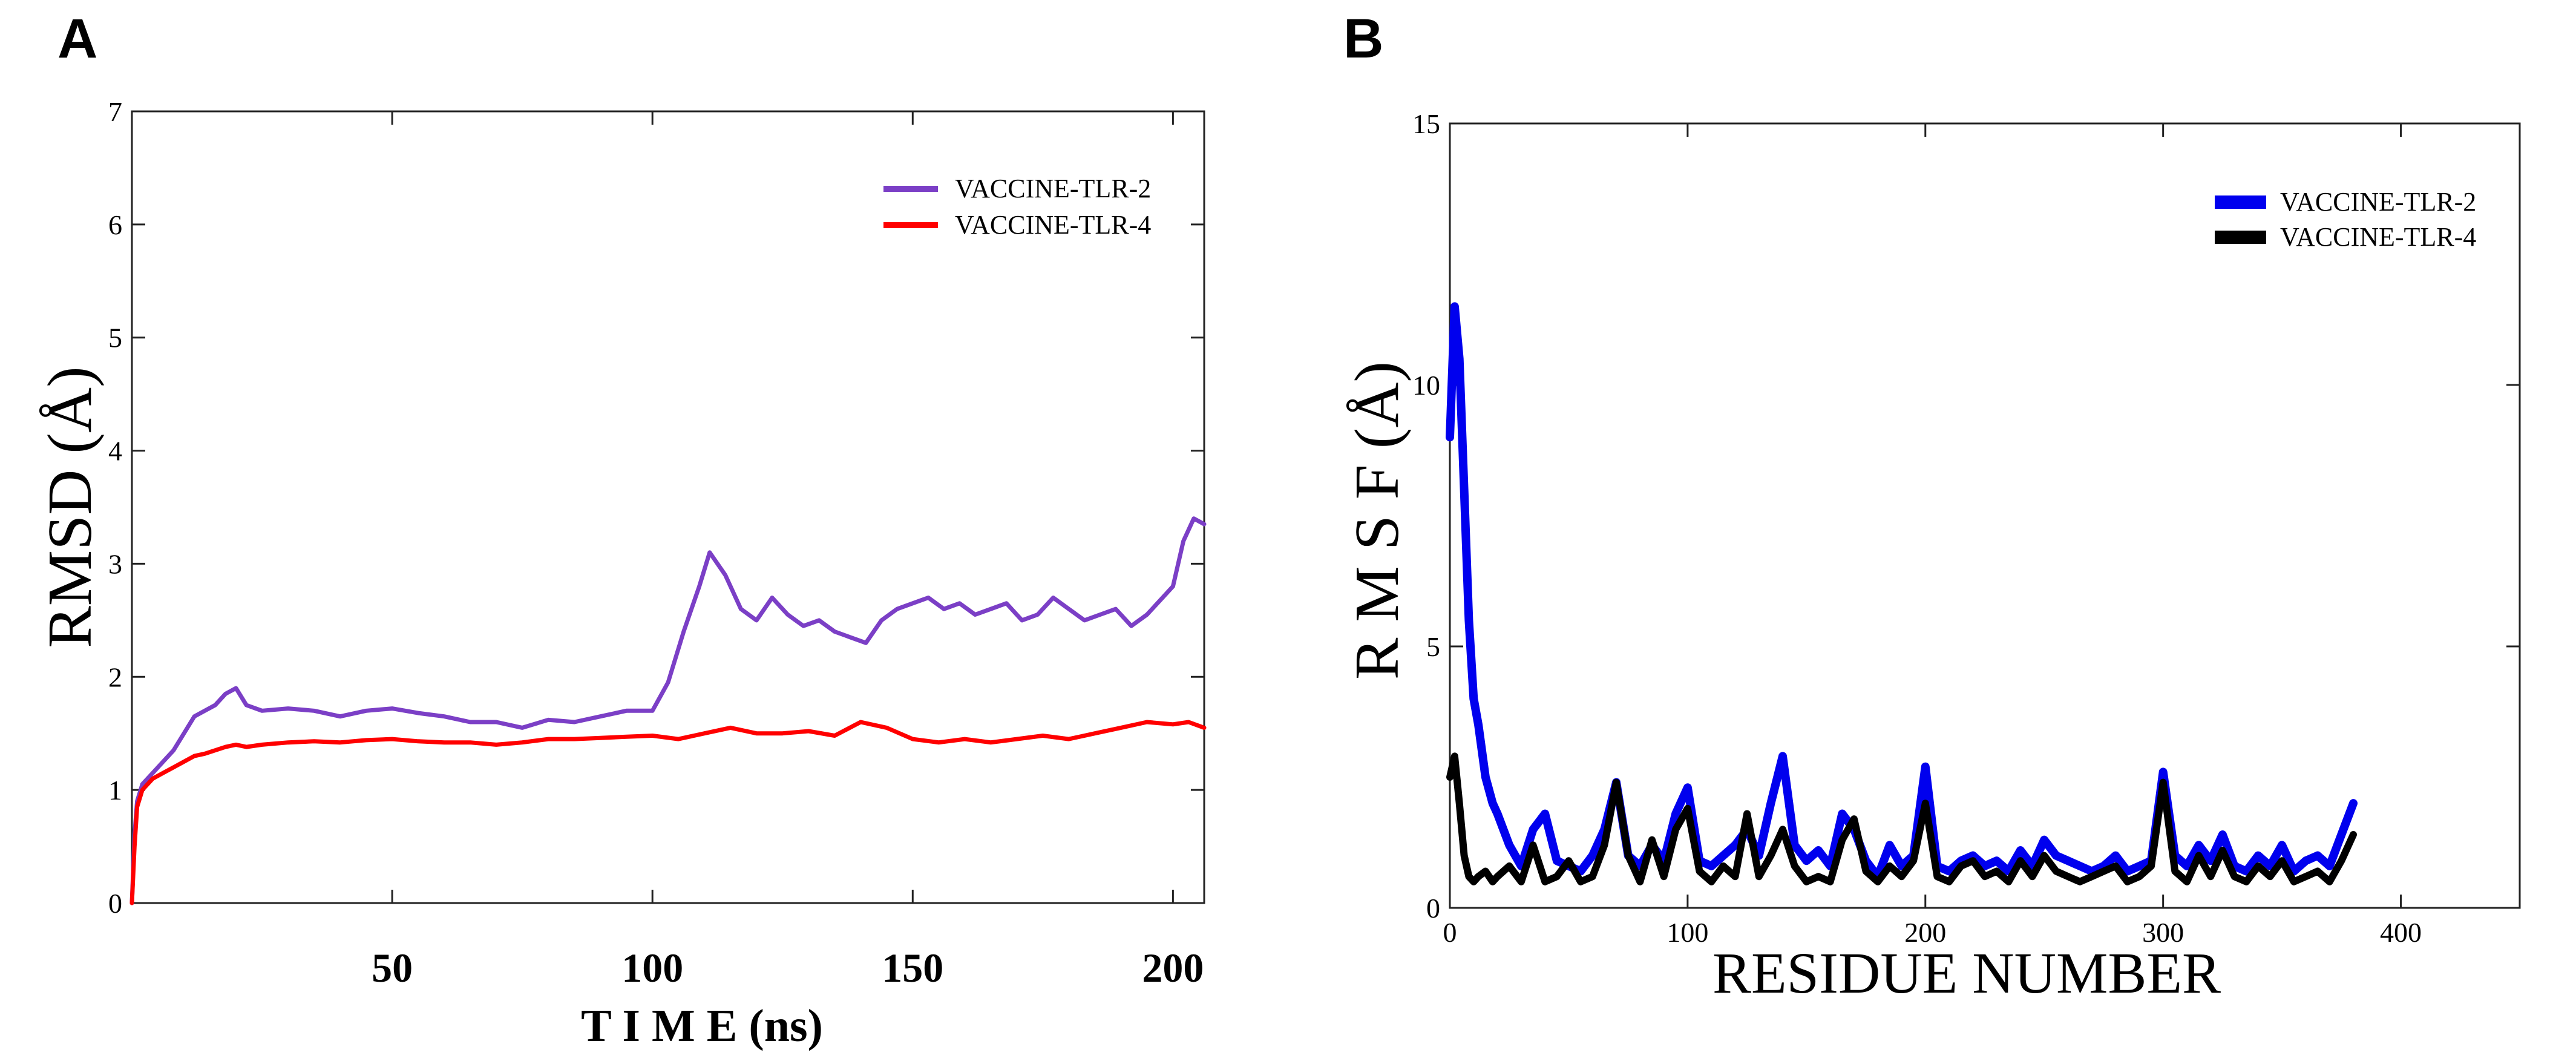  Describe the element at coordinates (1687, 932) in the screenshot. I see `b-x-tick-label: 100` at that location.